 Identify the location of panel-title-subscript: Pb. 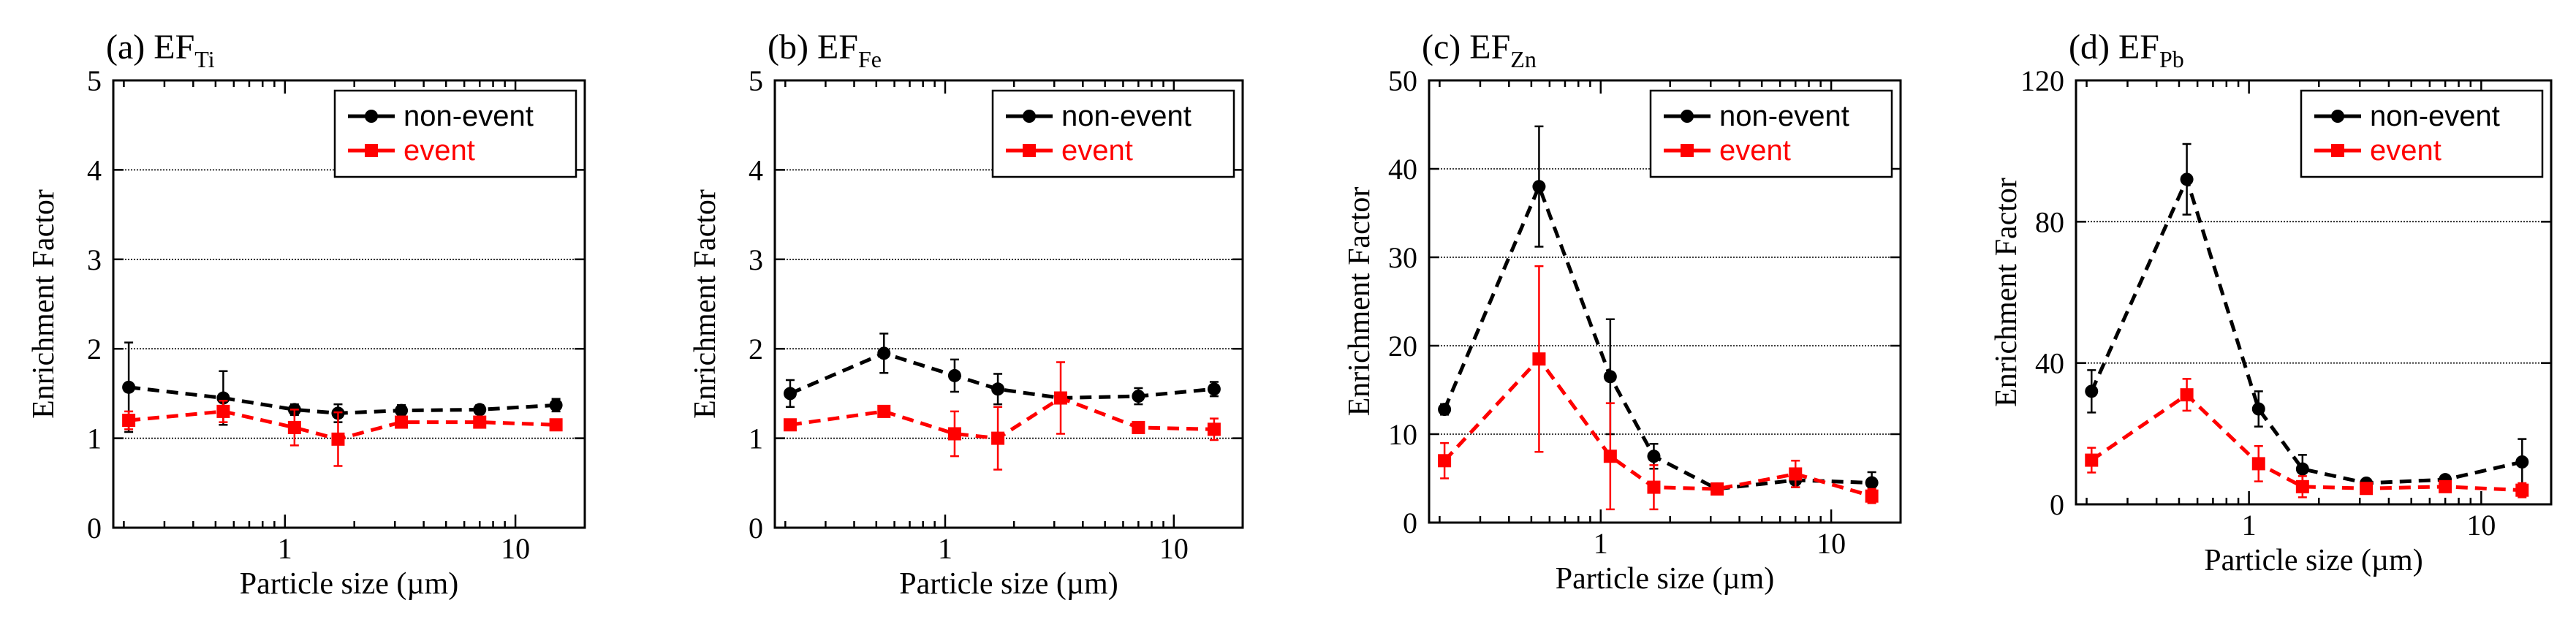
(2171, 59).